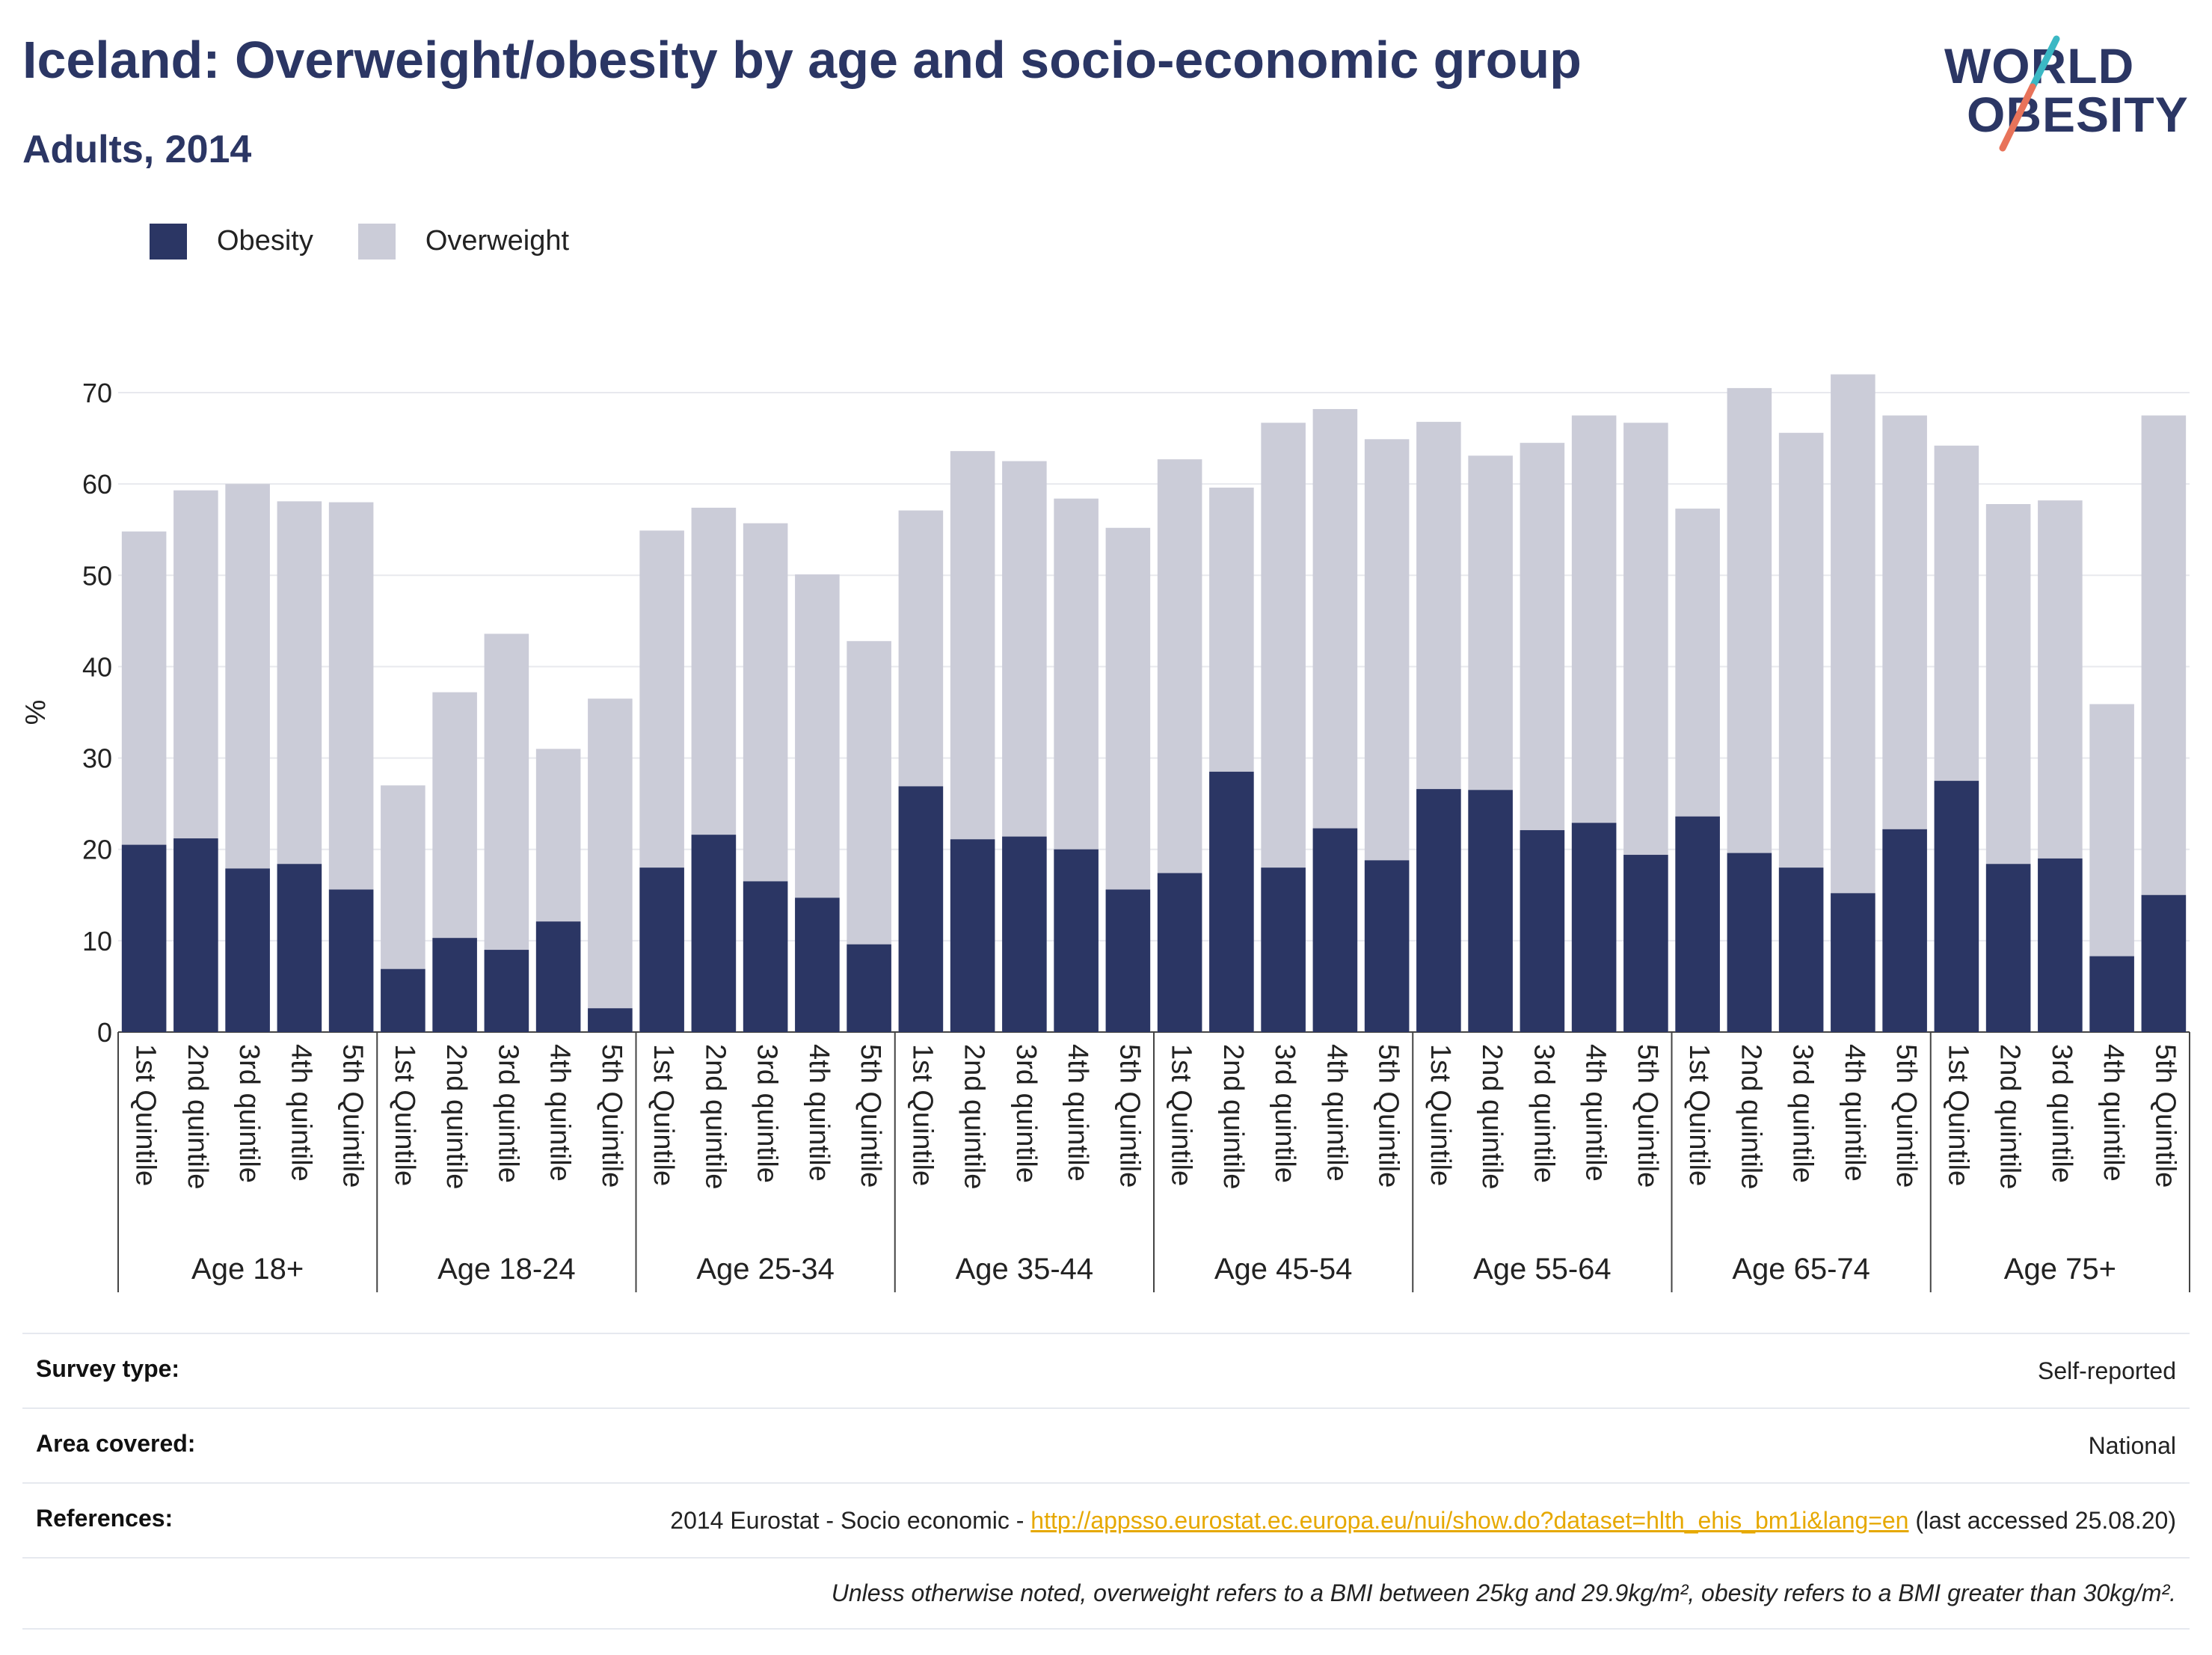  Describe the element at coordinates (116, 1443) in the screenshot. I see `area-covered-label: Area covered:` at that location.